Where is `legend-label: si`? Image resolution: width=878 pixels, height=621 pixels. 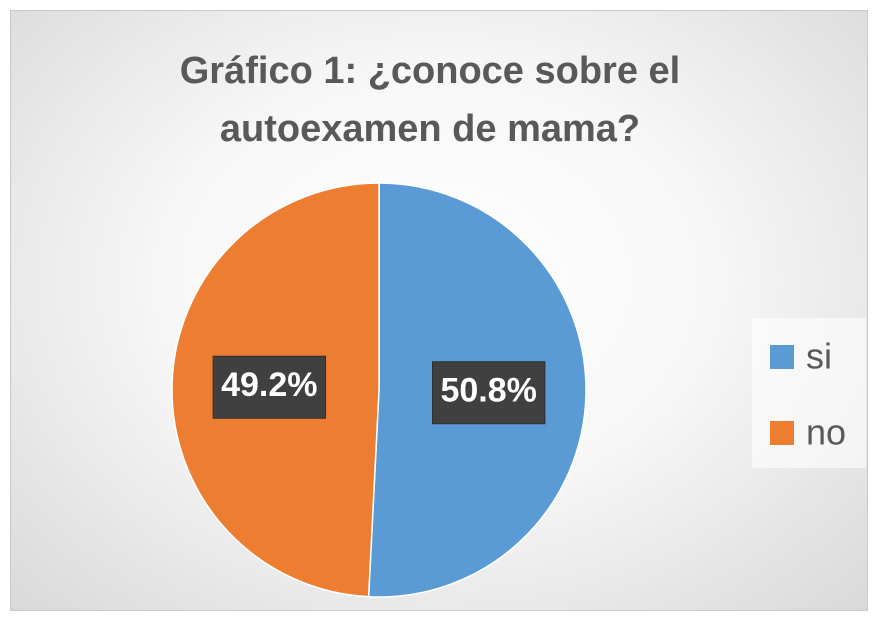
legend-label: si is located at coordinates (819, 356).